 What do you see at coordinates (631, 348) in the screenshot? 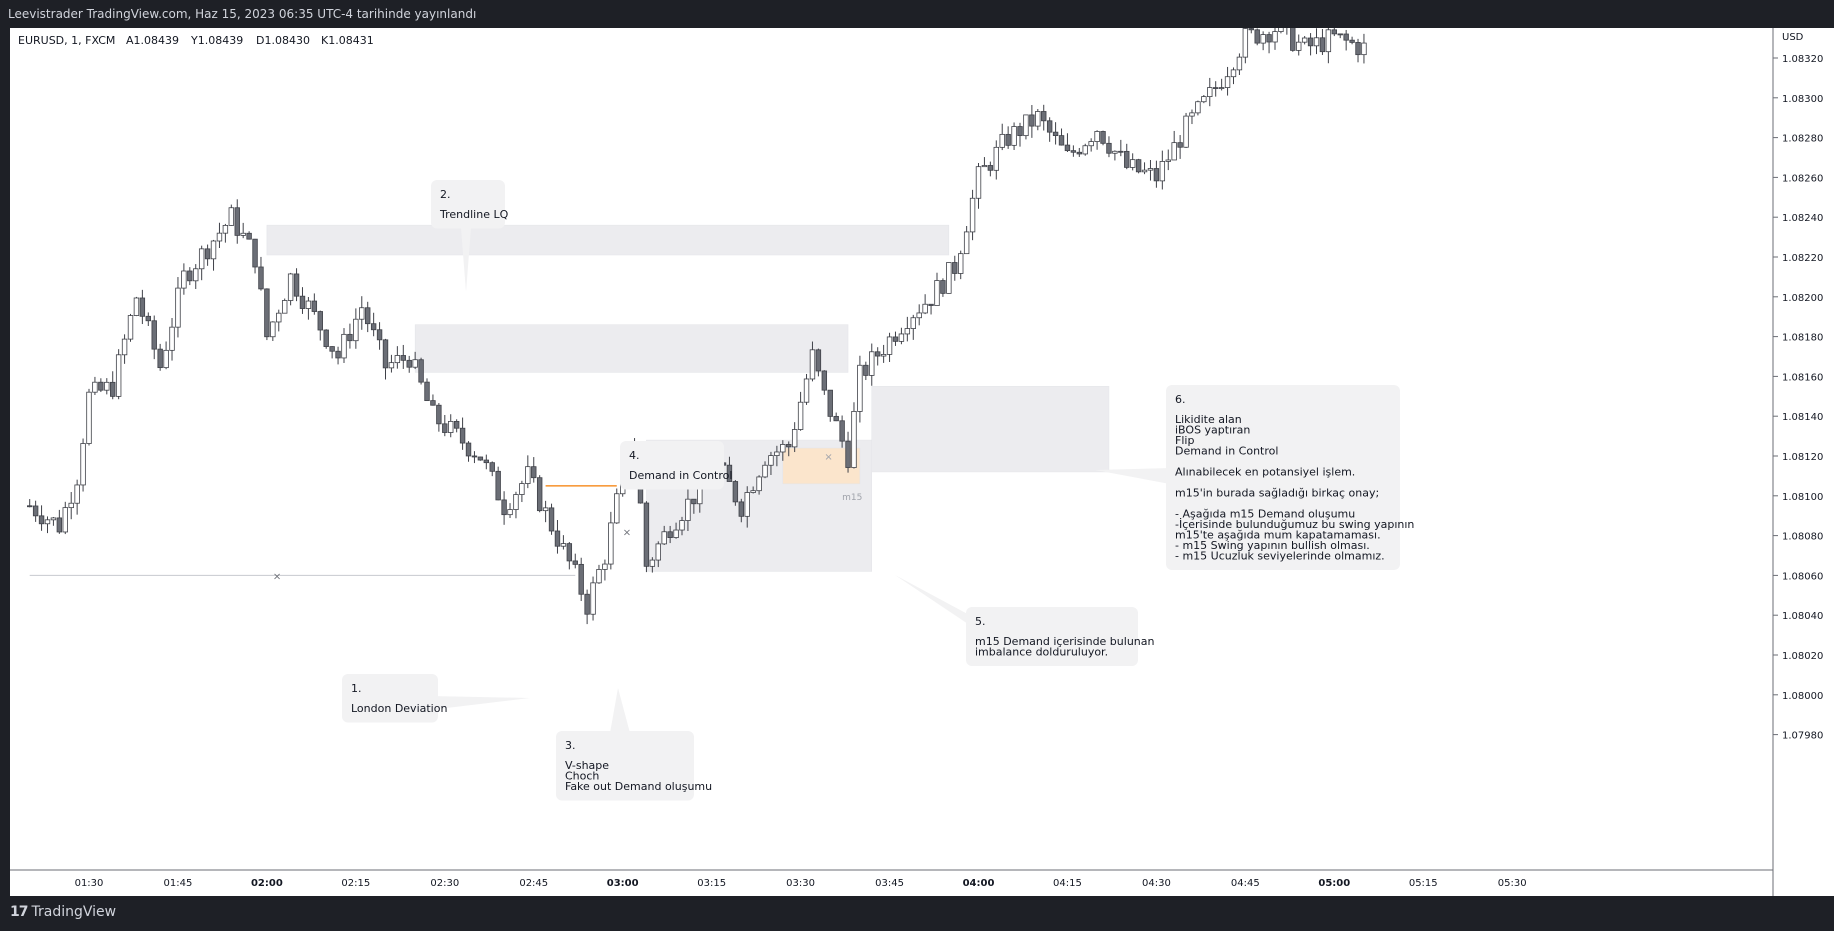
I see `upper-supply-zone` at bounding box center [631, 348].